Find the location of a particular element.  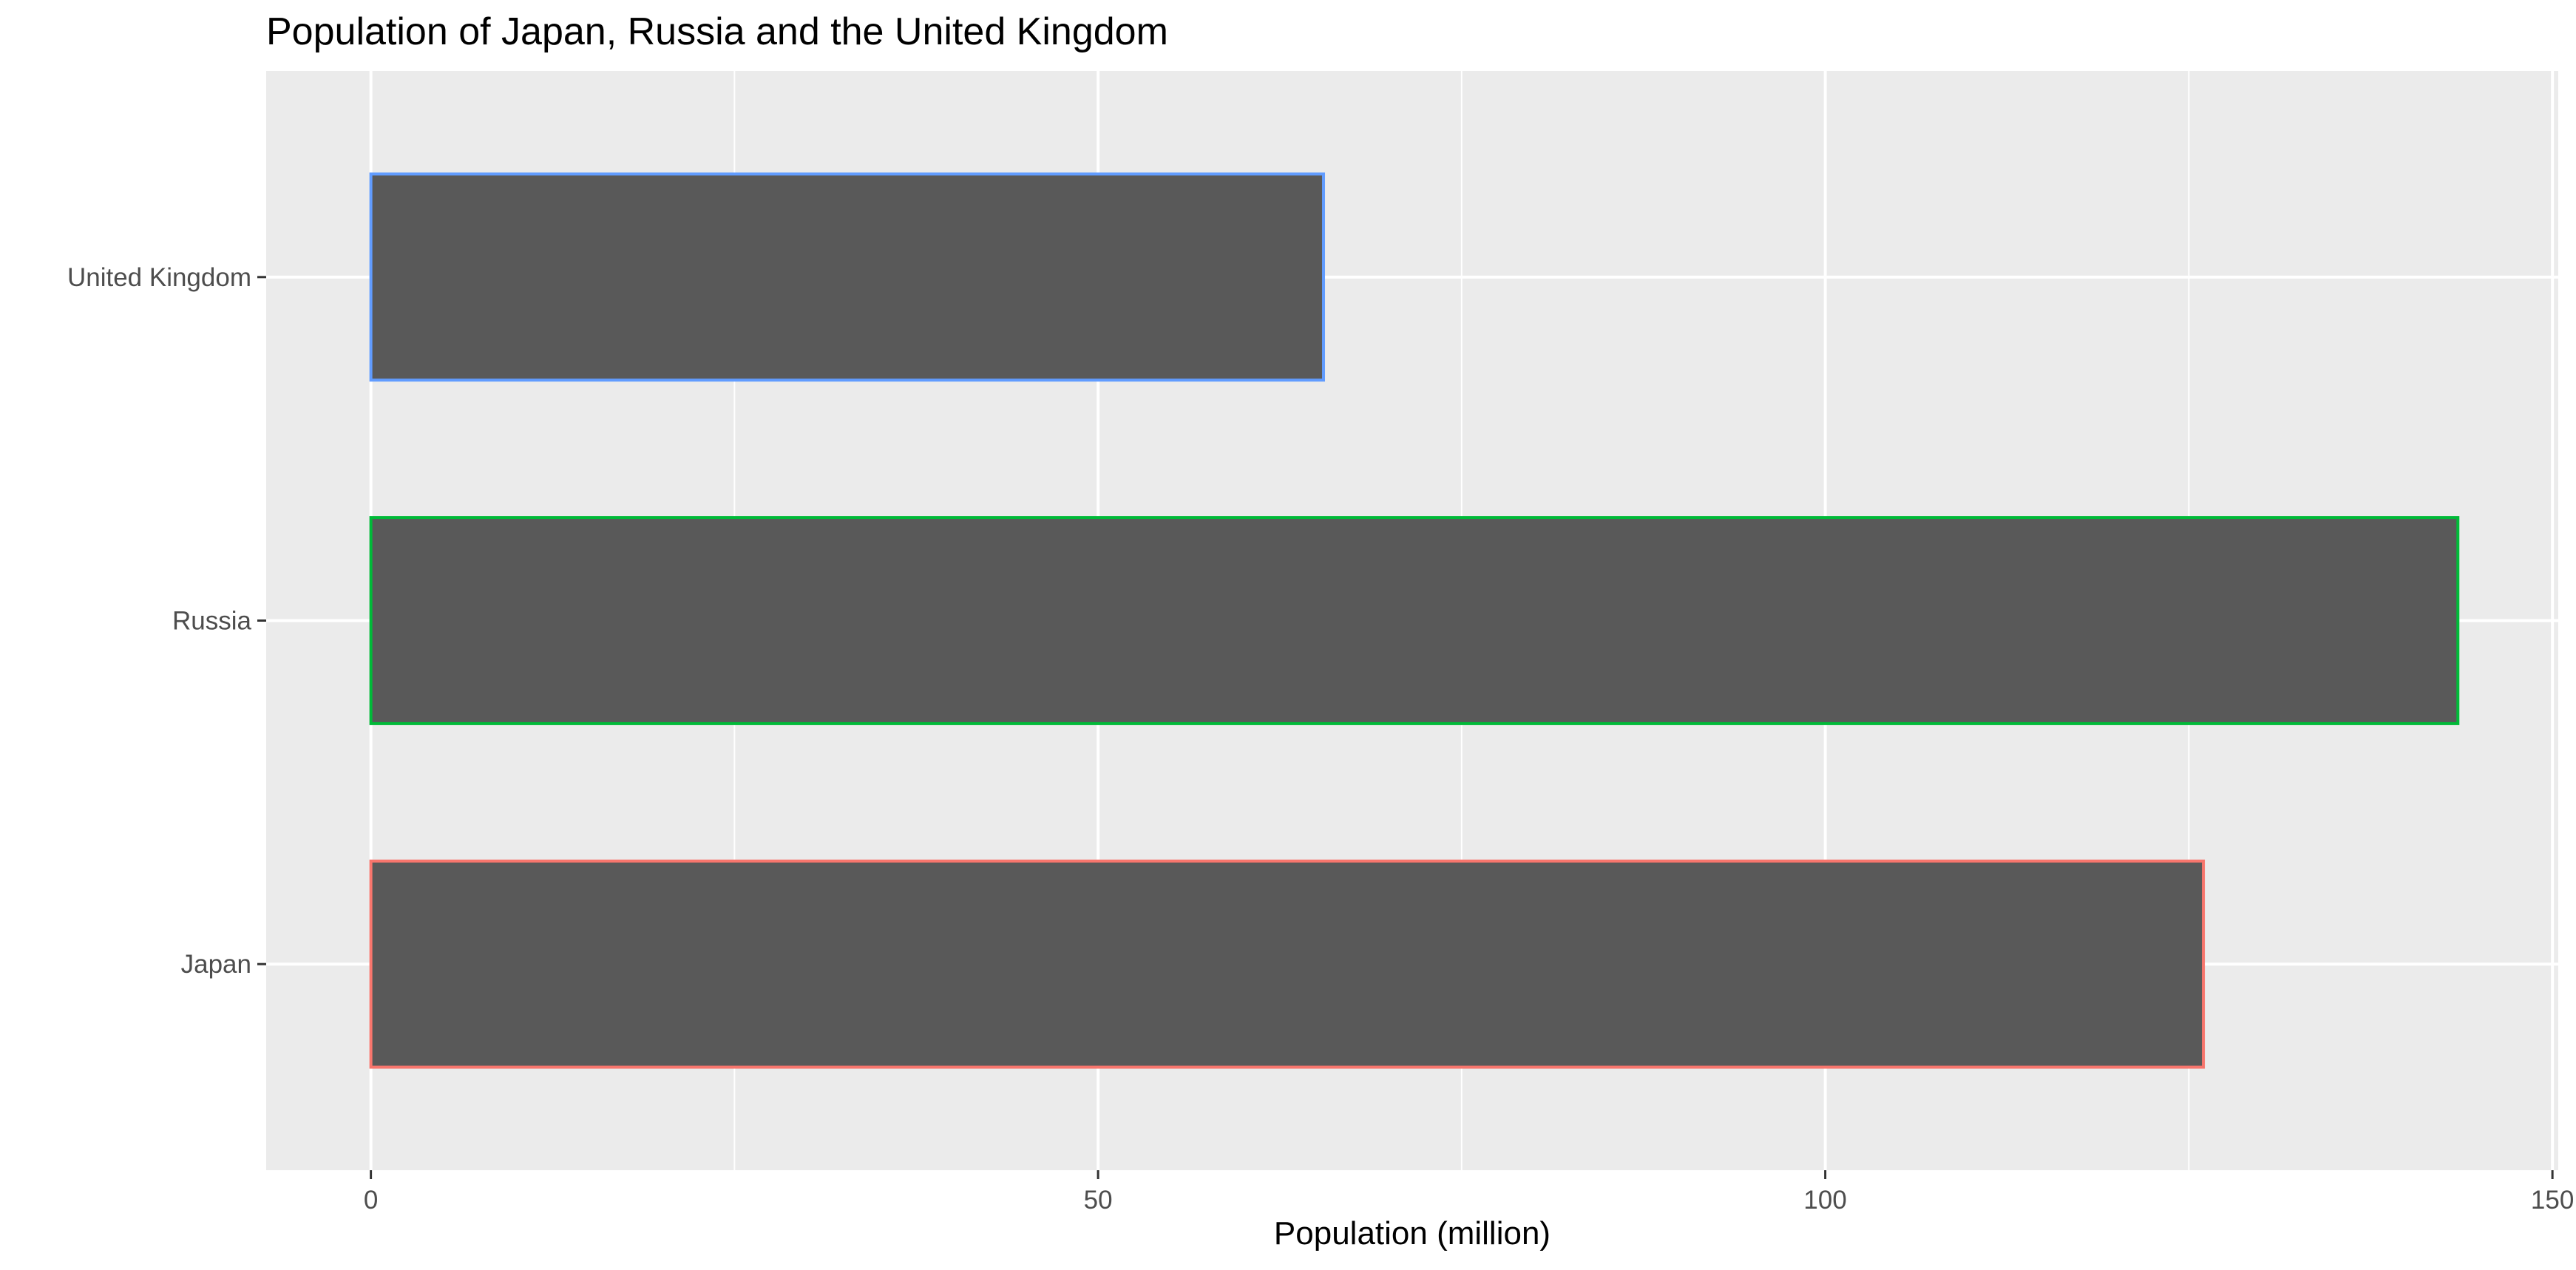

bar-russia is located at coordinates (1414, 620).